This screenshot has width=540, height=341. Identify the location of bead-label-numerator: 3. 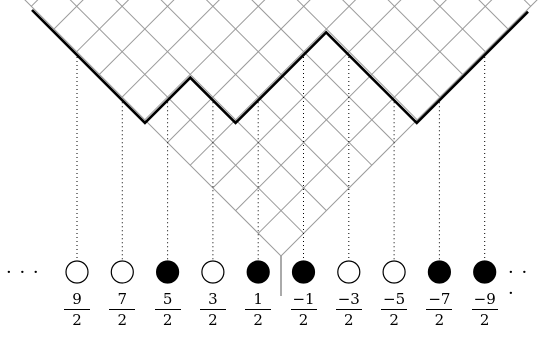
(213, 299).